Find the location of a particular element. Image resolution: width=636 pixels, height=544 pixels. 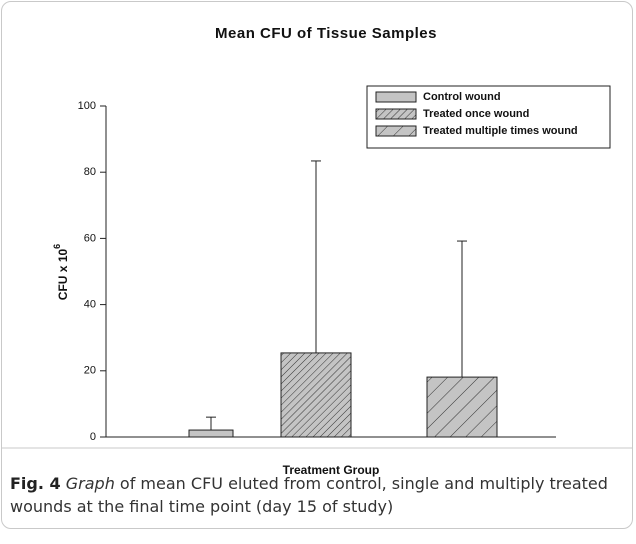

legend-label: Control wound is located at coordinates (462, 97).